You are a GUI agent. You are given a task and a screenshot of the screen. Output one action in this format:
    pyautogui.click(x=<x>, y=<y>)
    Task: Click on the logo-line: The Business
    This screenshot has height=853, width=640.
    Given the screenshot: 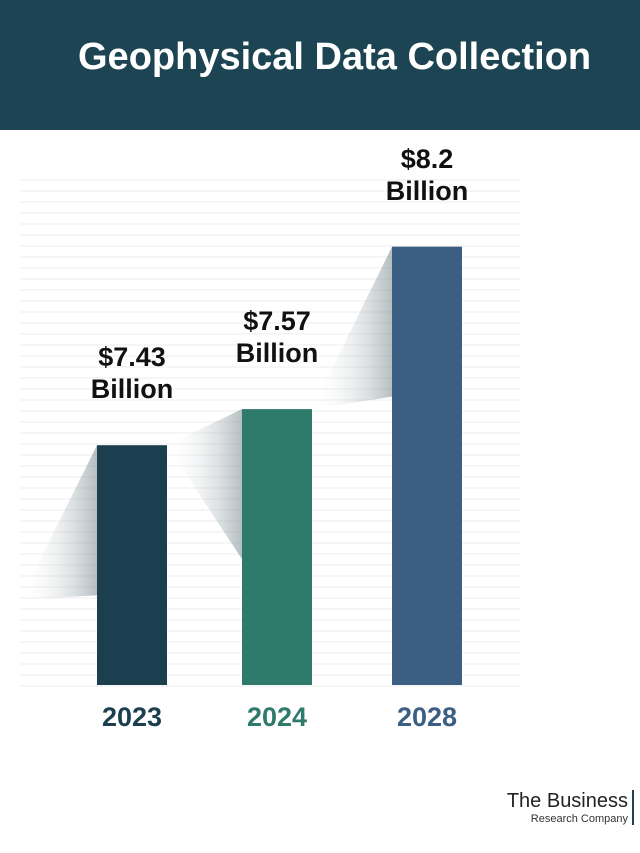 What is the action you would take?
    pyautogui.click(x=567, y=801)
    